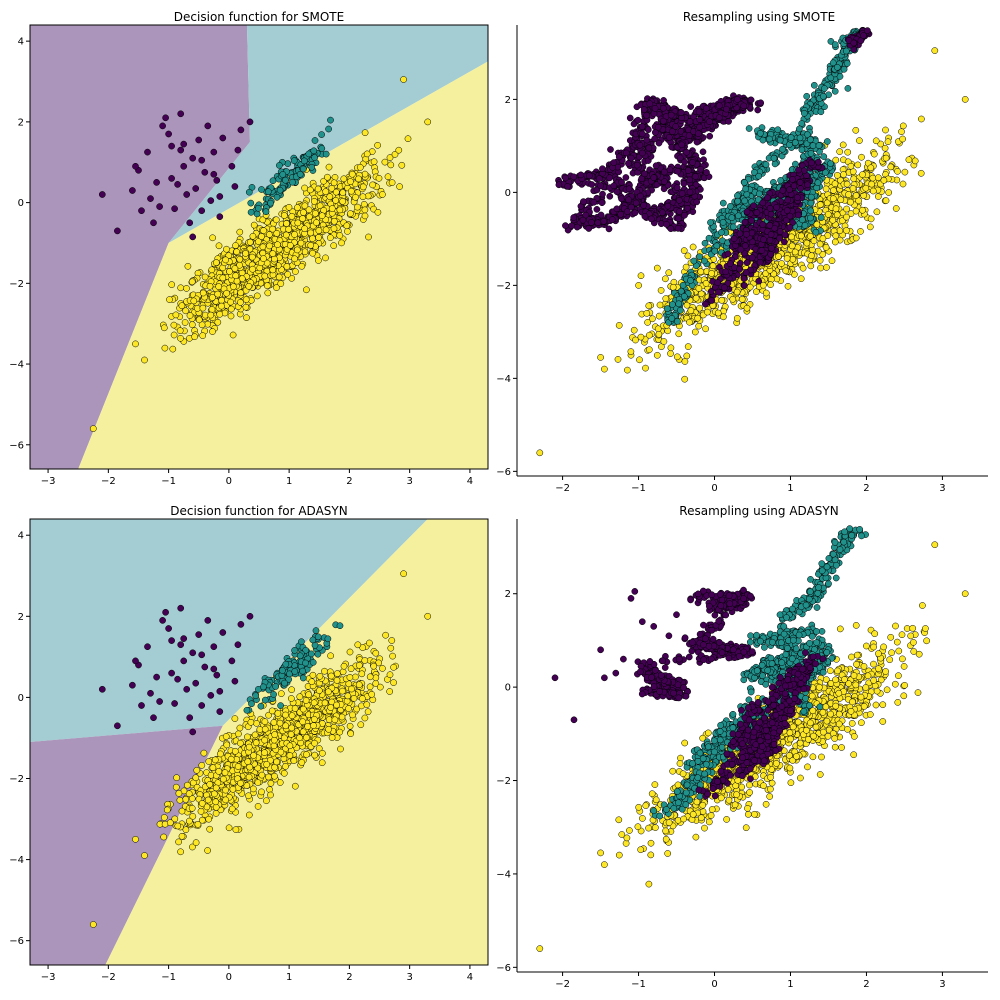 This screenshot has height=1000, width=1000. What do you see at coordinates (21, 203) in the screenshot?
I see `y-tick-label: 0` at bounding box center [21, 203].